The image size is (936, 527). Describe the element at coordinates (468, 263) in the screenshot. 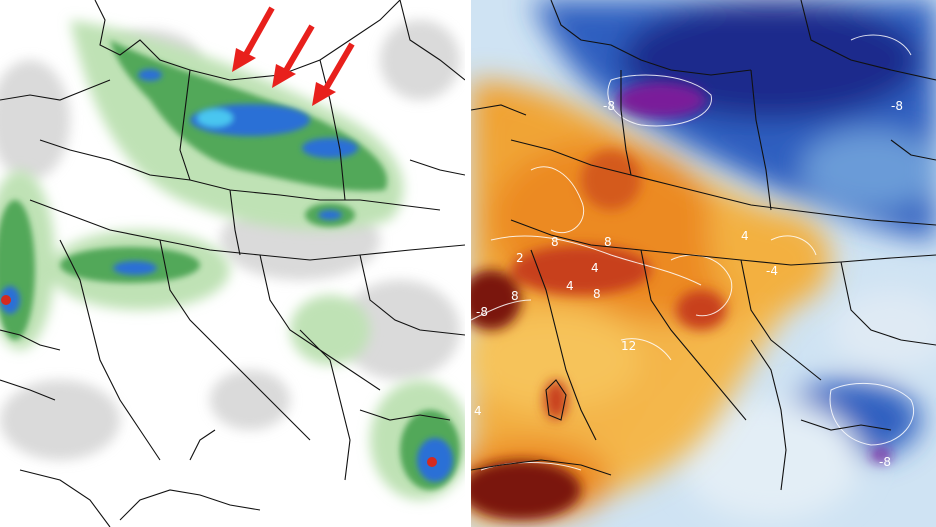

I see `panel-divider` at that location.